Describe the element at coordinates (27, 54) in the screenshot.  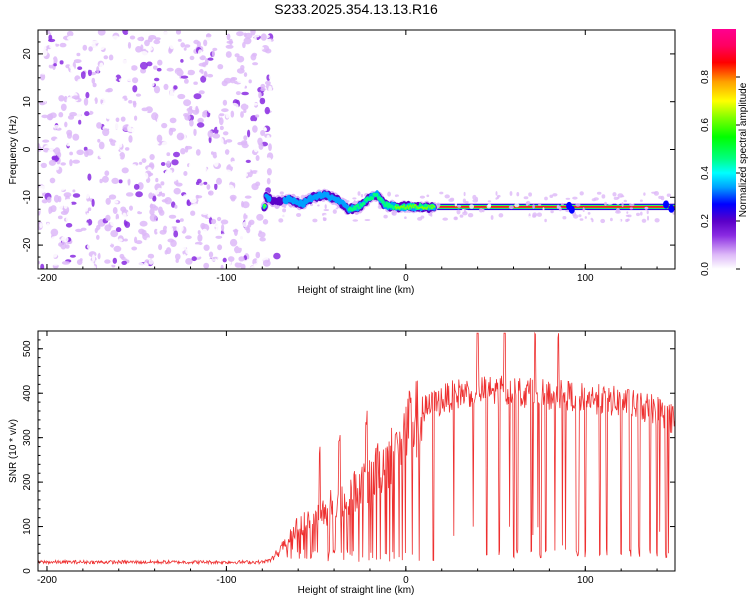
I see `y-tick-label: 20` at that location.